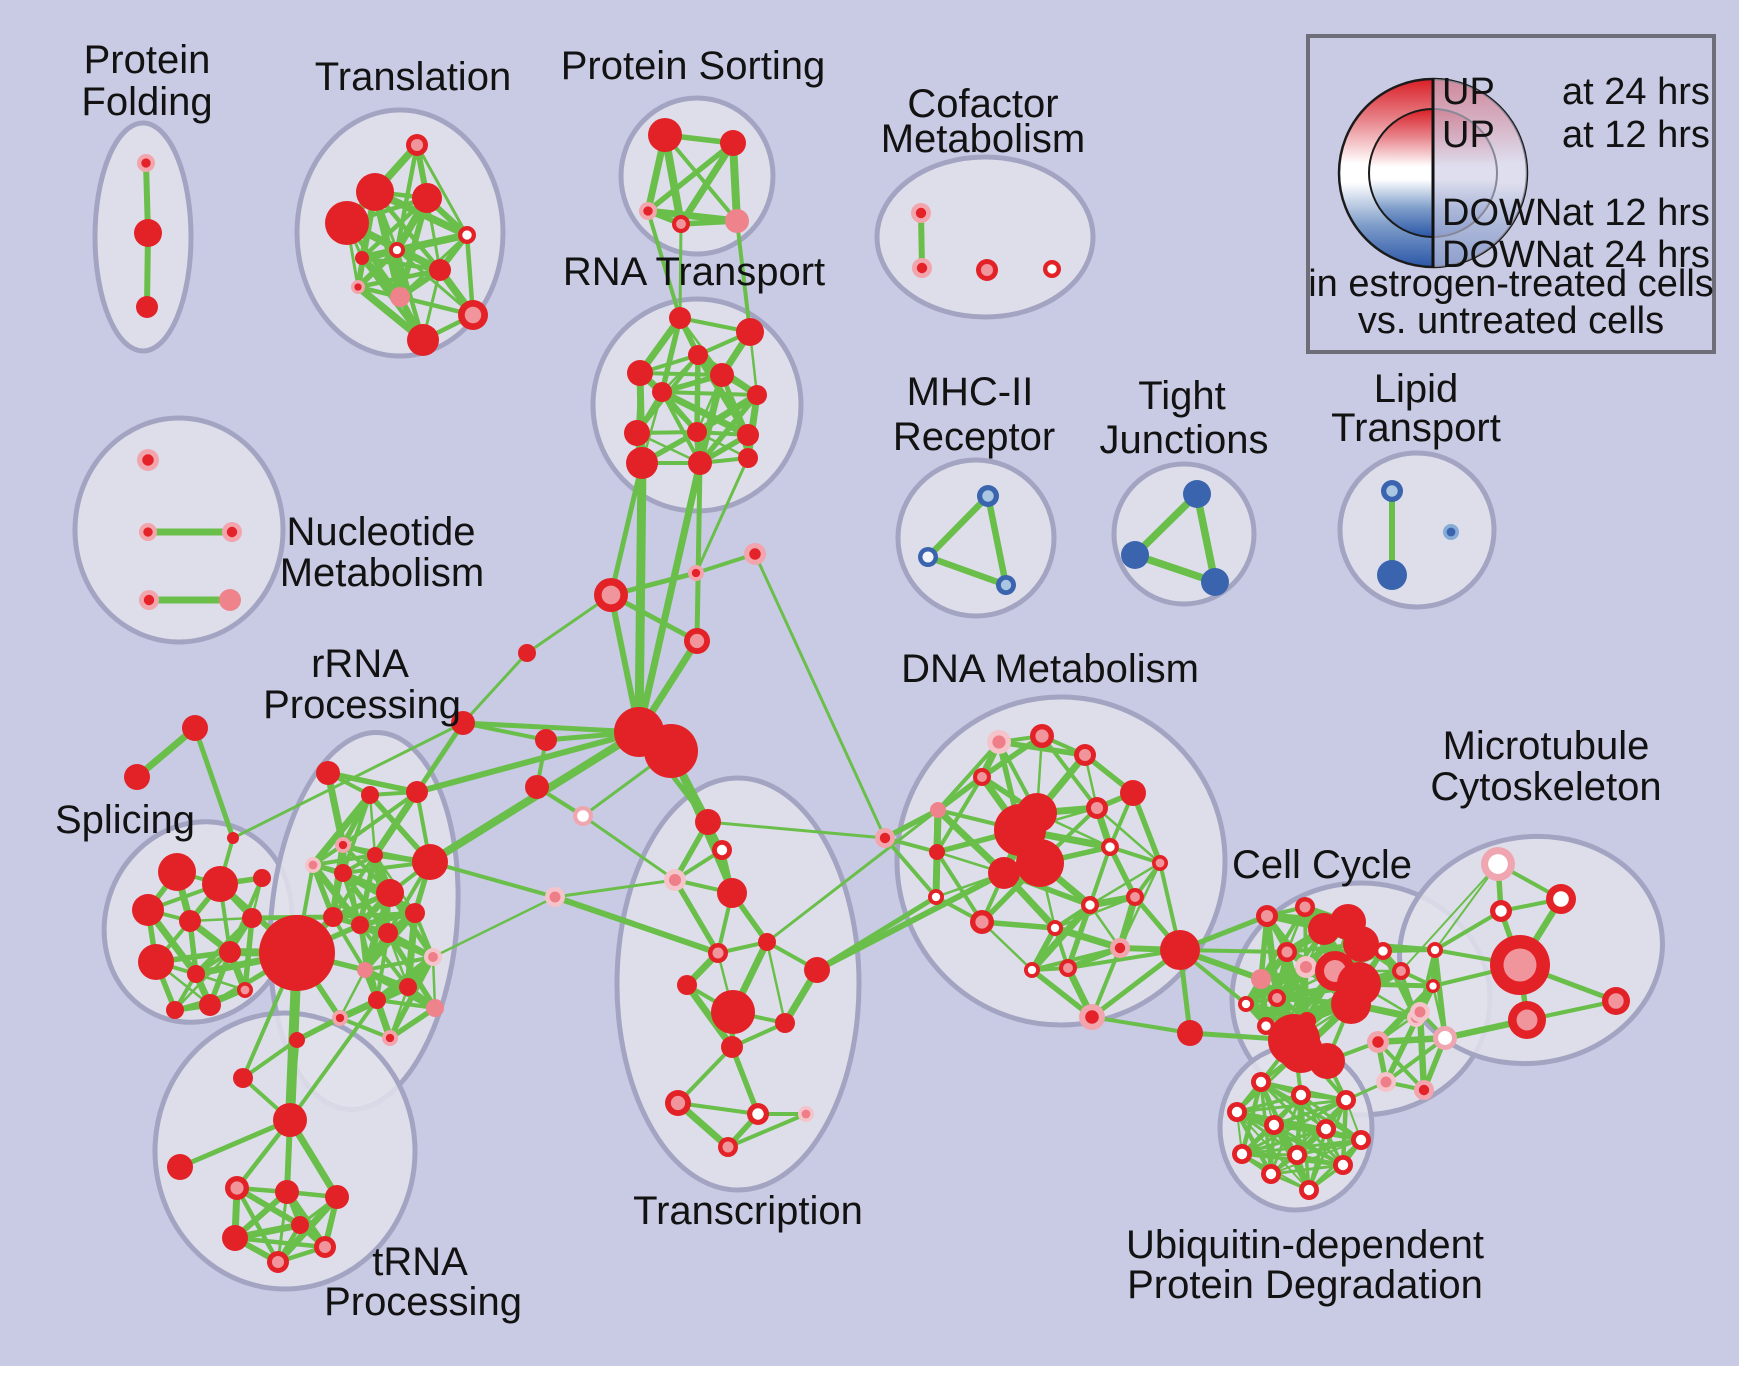 Image resolution: width=1750 pixels, height=1376 pixels. I want to click on cluster-label-splicing: Splicing, so click(125, 820).